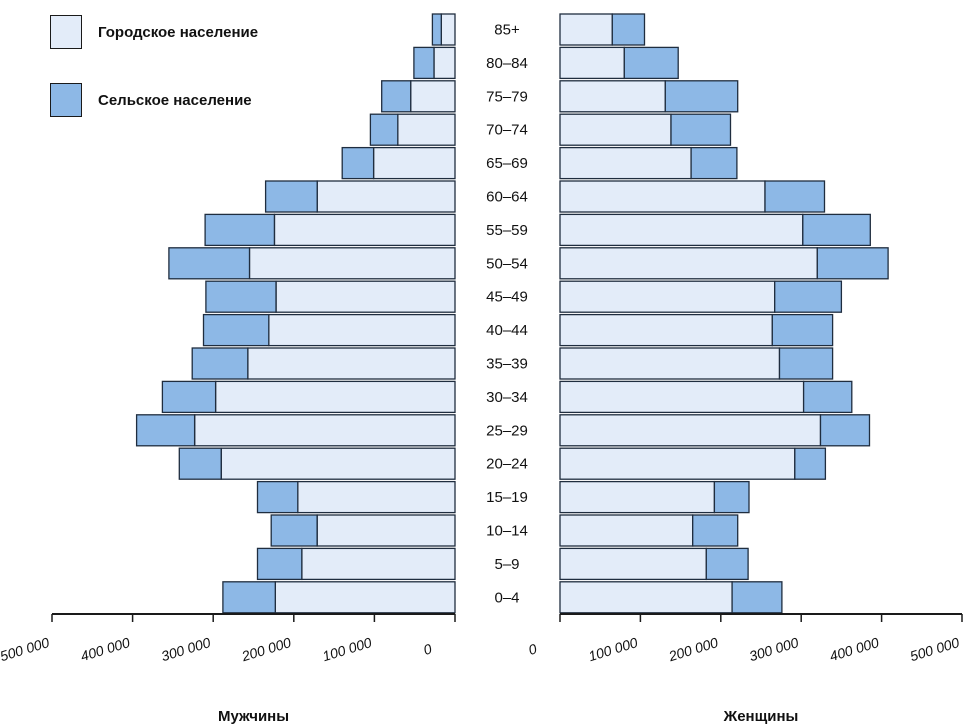 The image size is (967, 728). I want to click on age-label-11: 55–59, so click(507, 230).